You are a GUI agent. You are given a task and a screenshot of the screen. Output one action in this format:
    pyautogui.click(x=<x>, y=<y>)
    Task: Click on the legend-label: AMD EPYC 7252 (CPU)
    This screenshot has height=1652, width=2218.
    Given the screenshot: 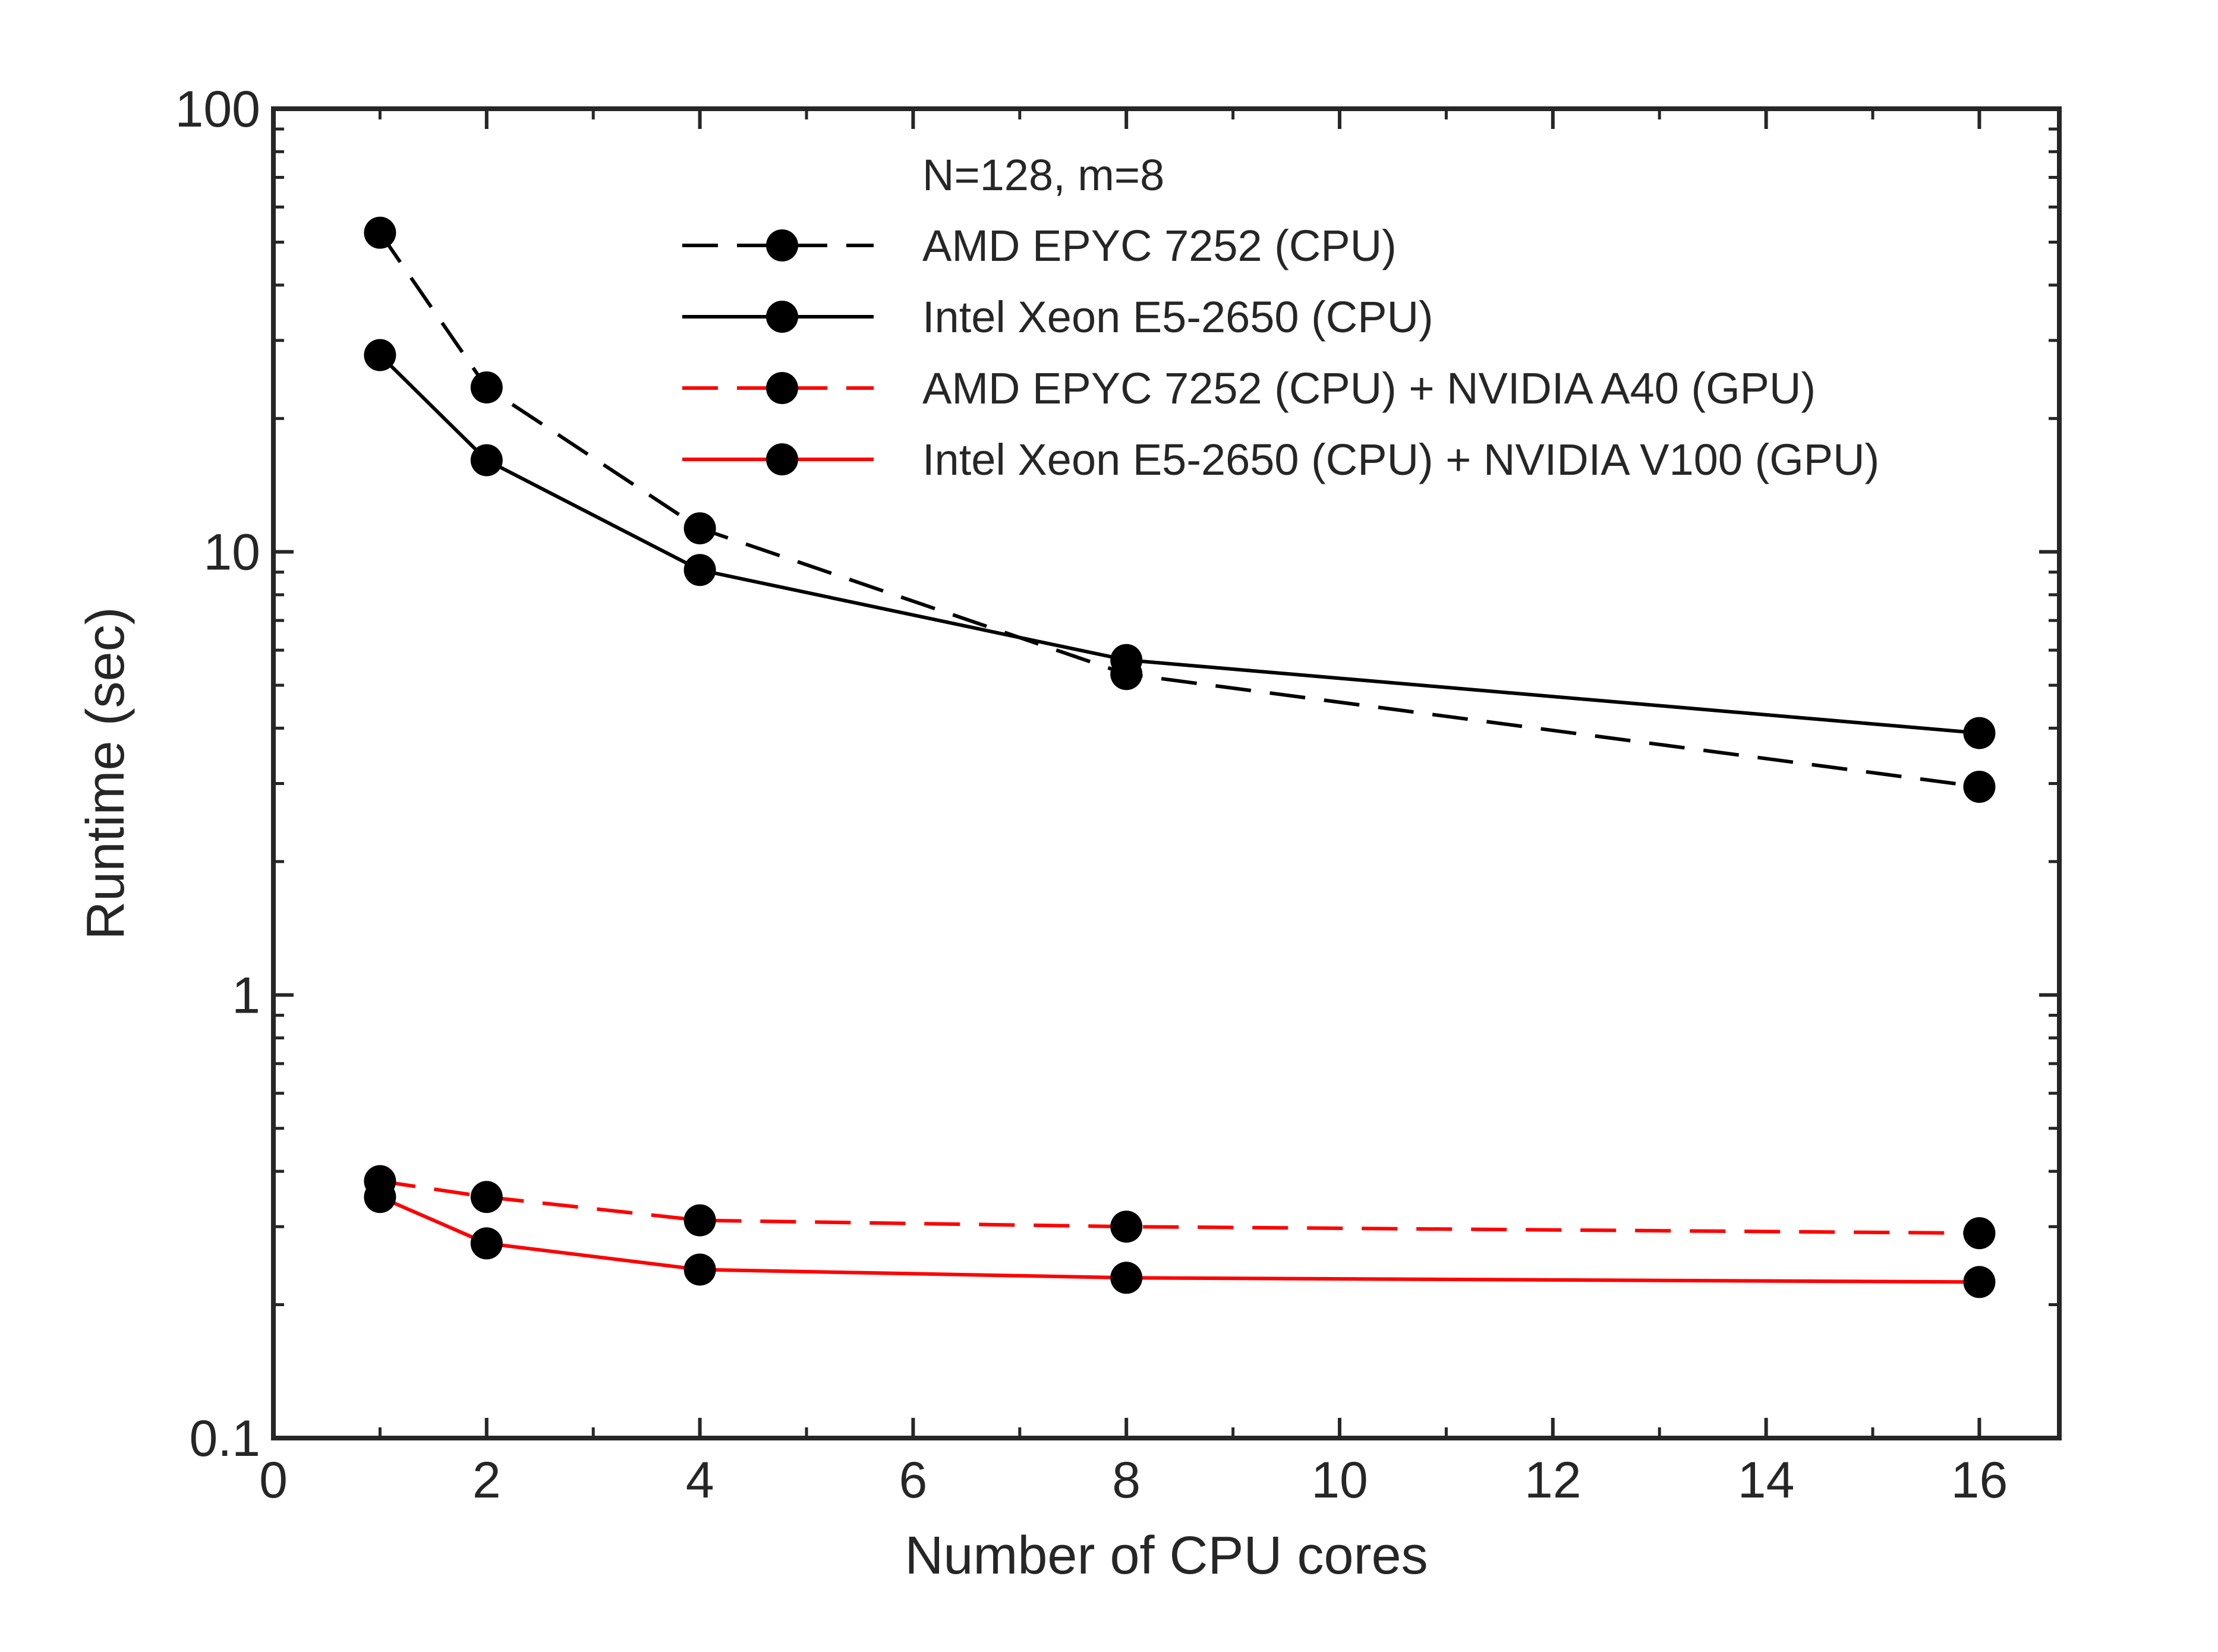 What is the action you would take?
    pyautogui.click(x=1159, y=246)
    